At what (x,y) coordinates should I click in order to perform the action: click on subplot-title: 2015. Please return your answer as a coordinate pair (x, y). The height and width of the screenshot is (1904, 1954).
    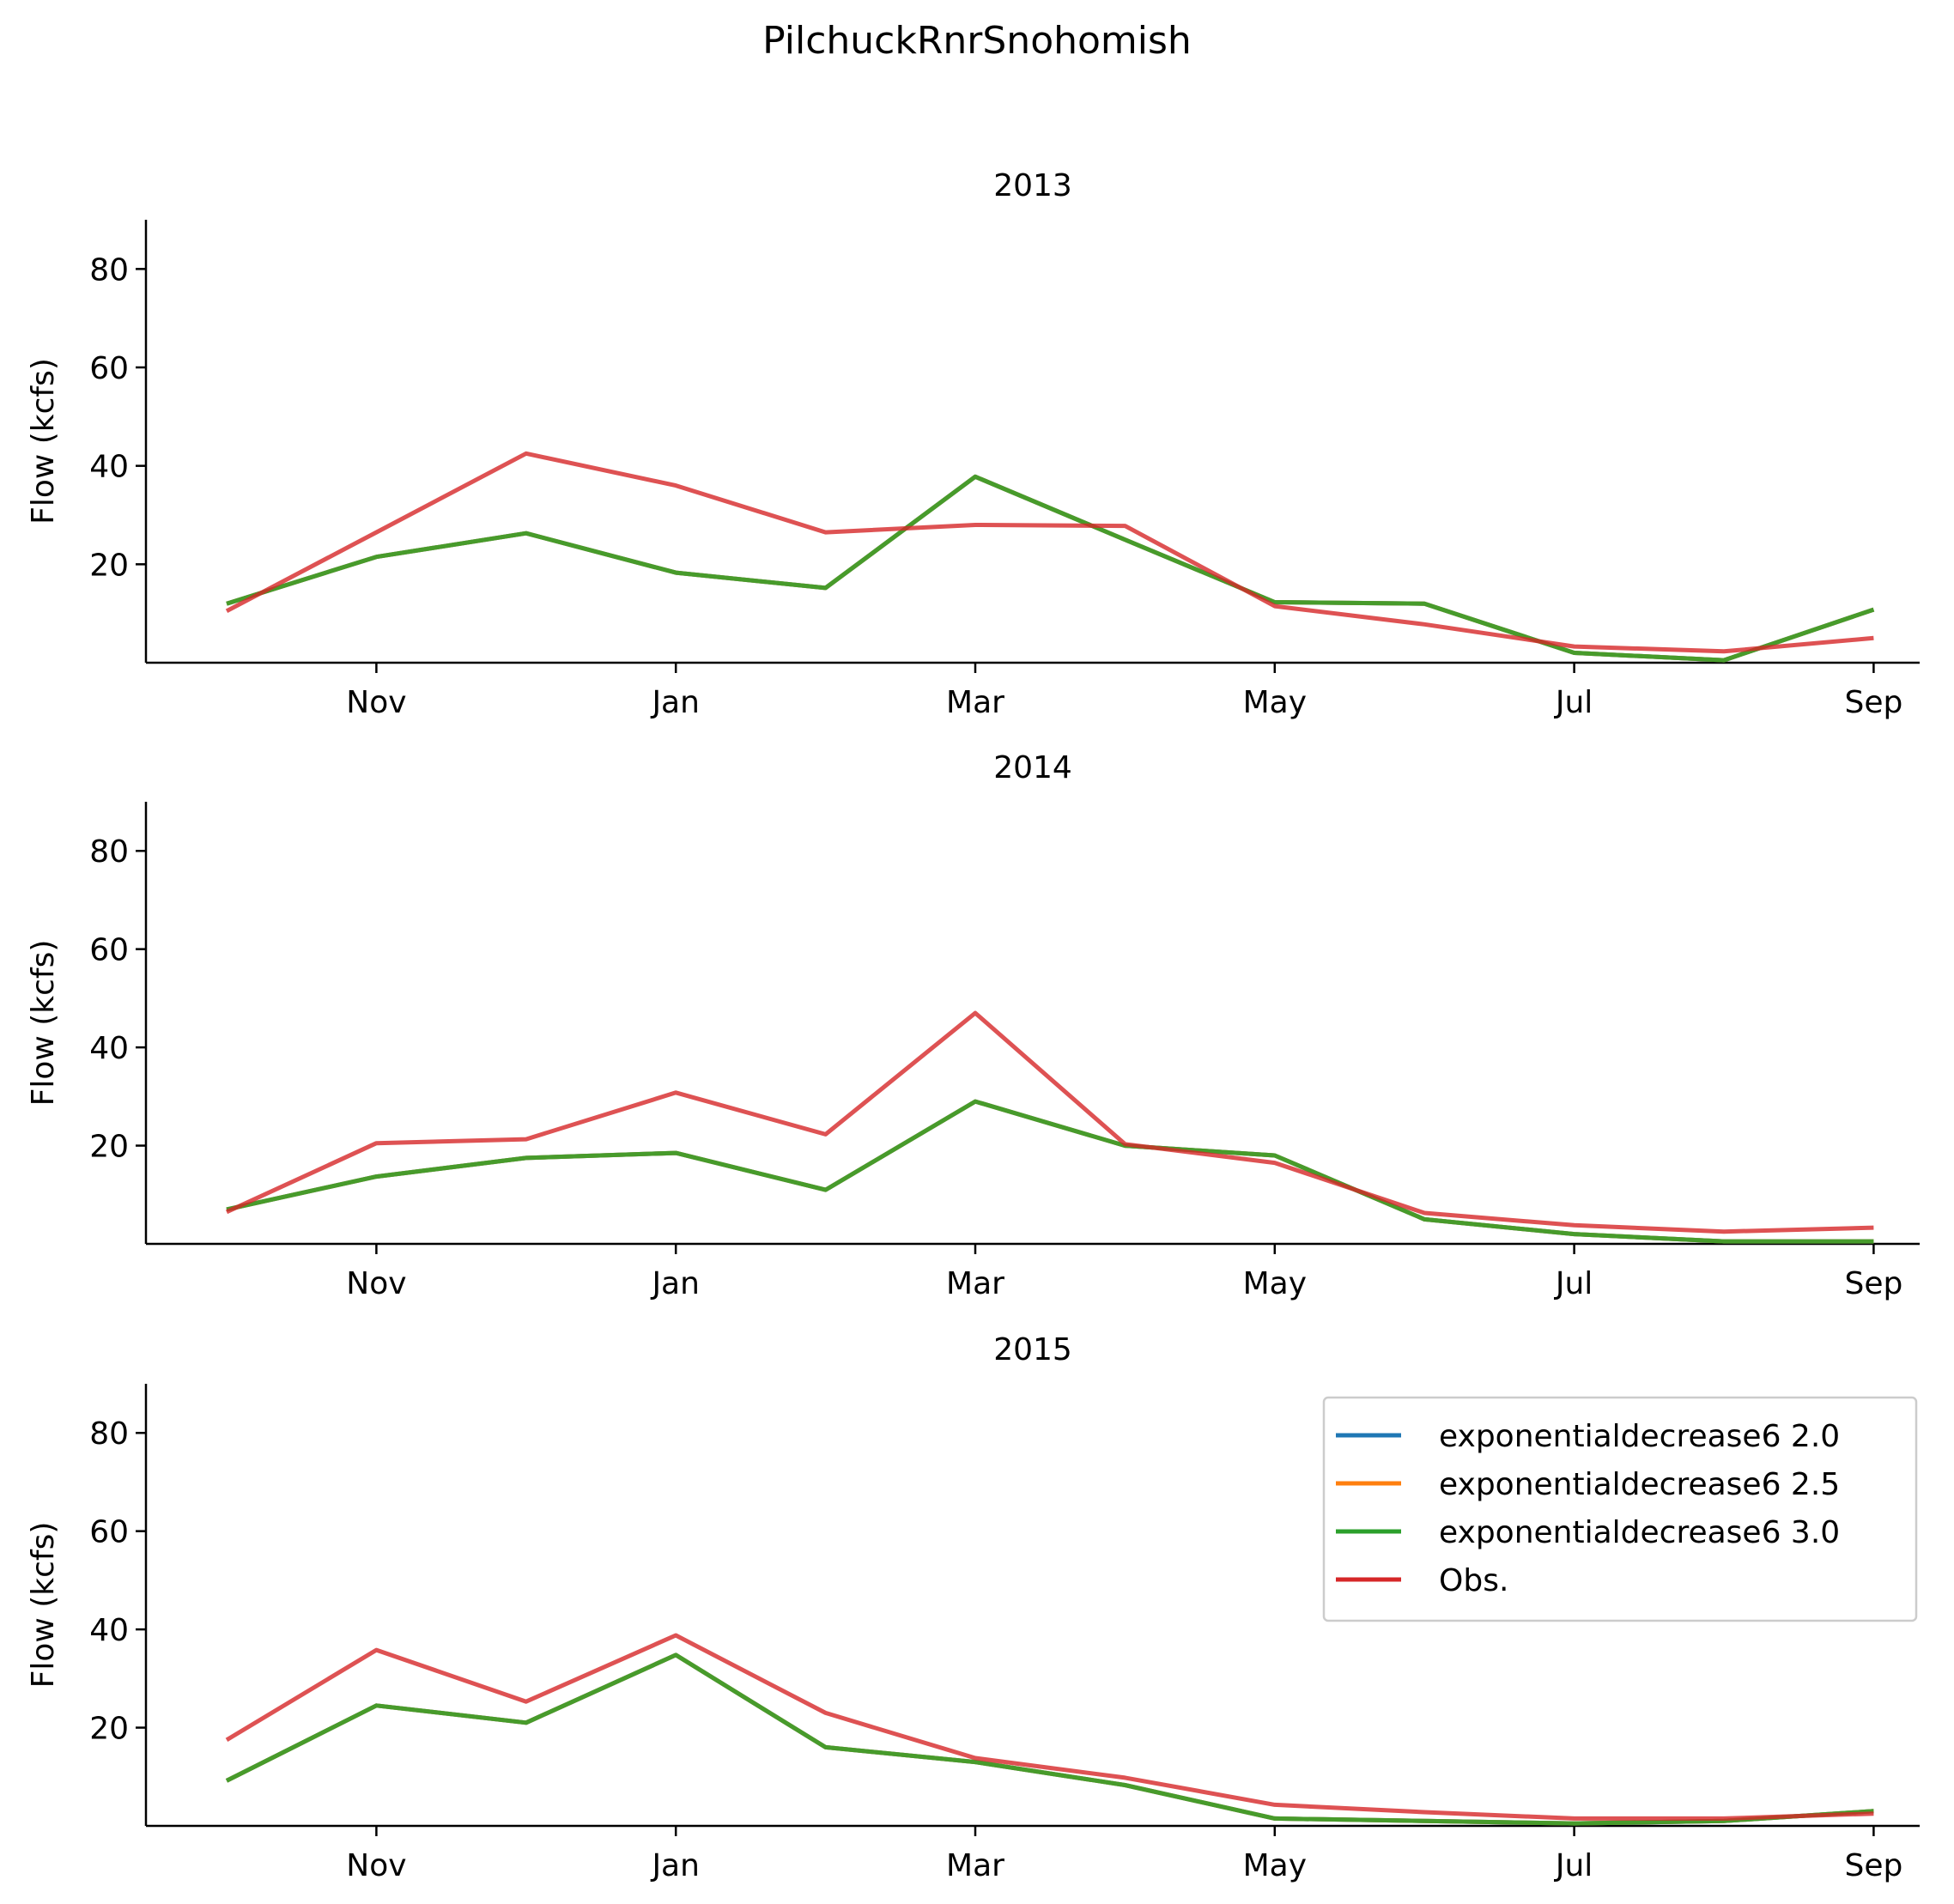
    Looking at the image, I should click on (1032, 1350).